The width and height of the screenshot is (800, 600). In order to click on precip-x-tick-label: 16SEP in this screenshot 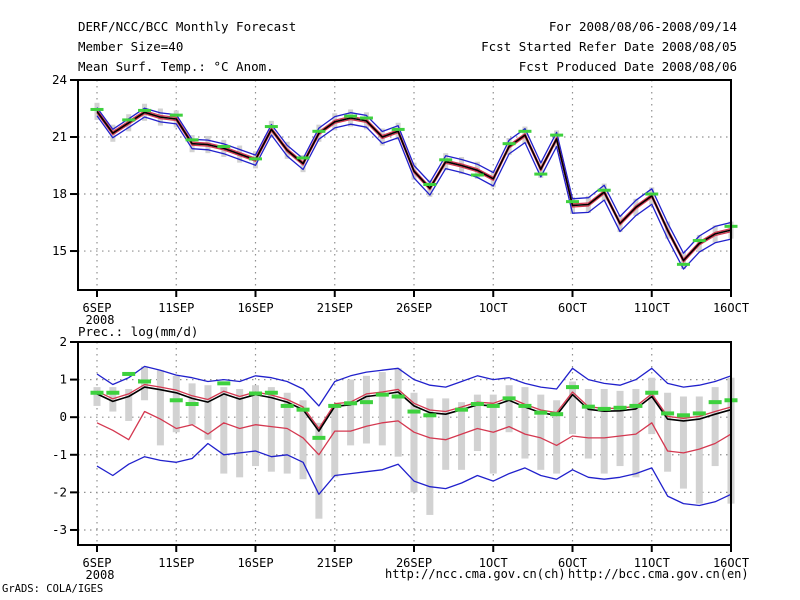, I will do `click(255, 563)`.